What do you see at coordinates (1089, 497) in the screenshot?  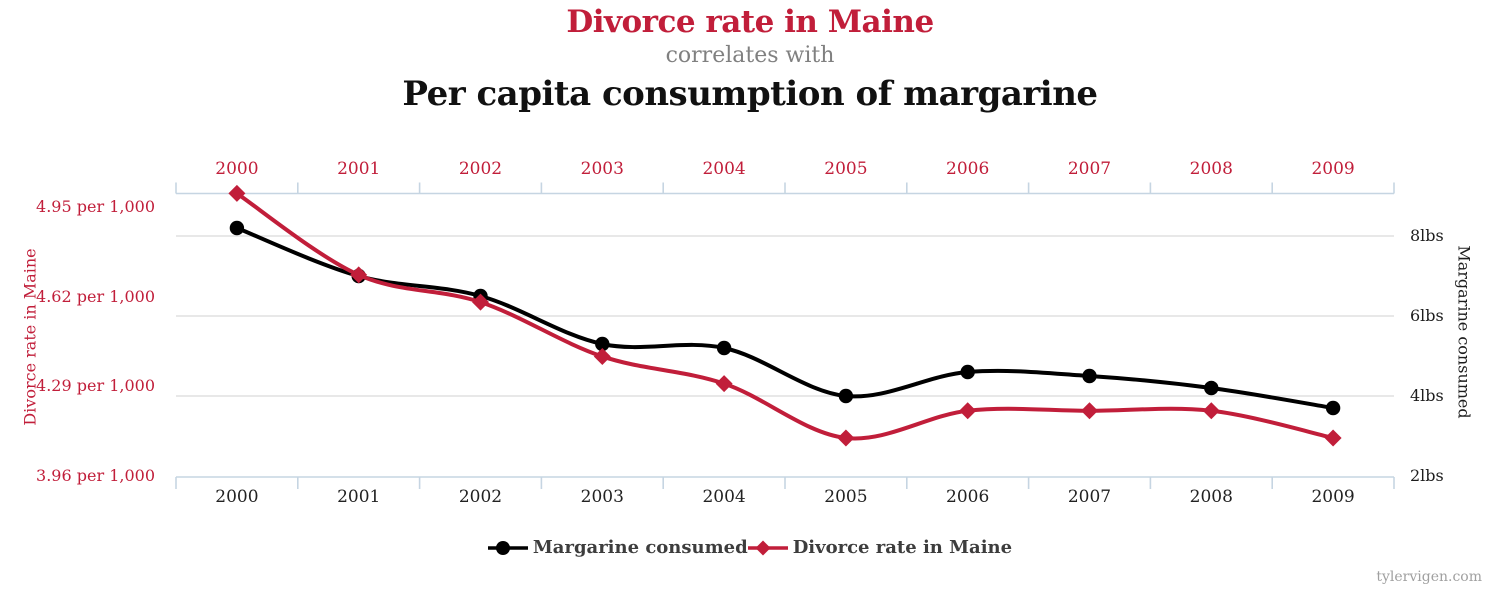 I see `bottom-axis-year-label: 2007` at bounding box center [1089, 497].